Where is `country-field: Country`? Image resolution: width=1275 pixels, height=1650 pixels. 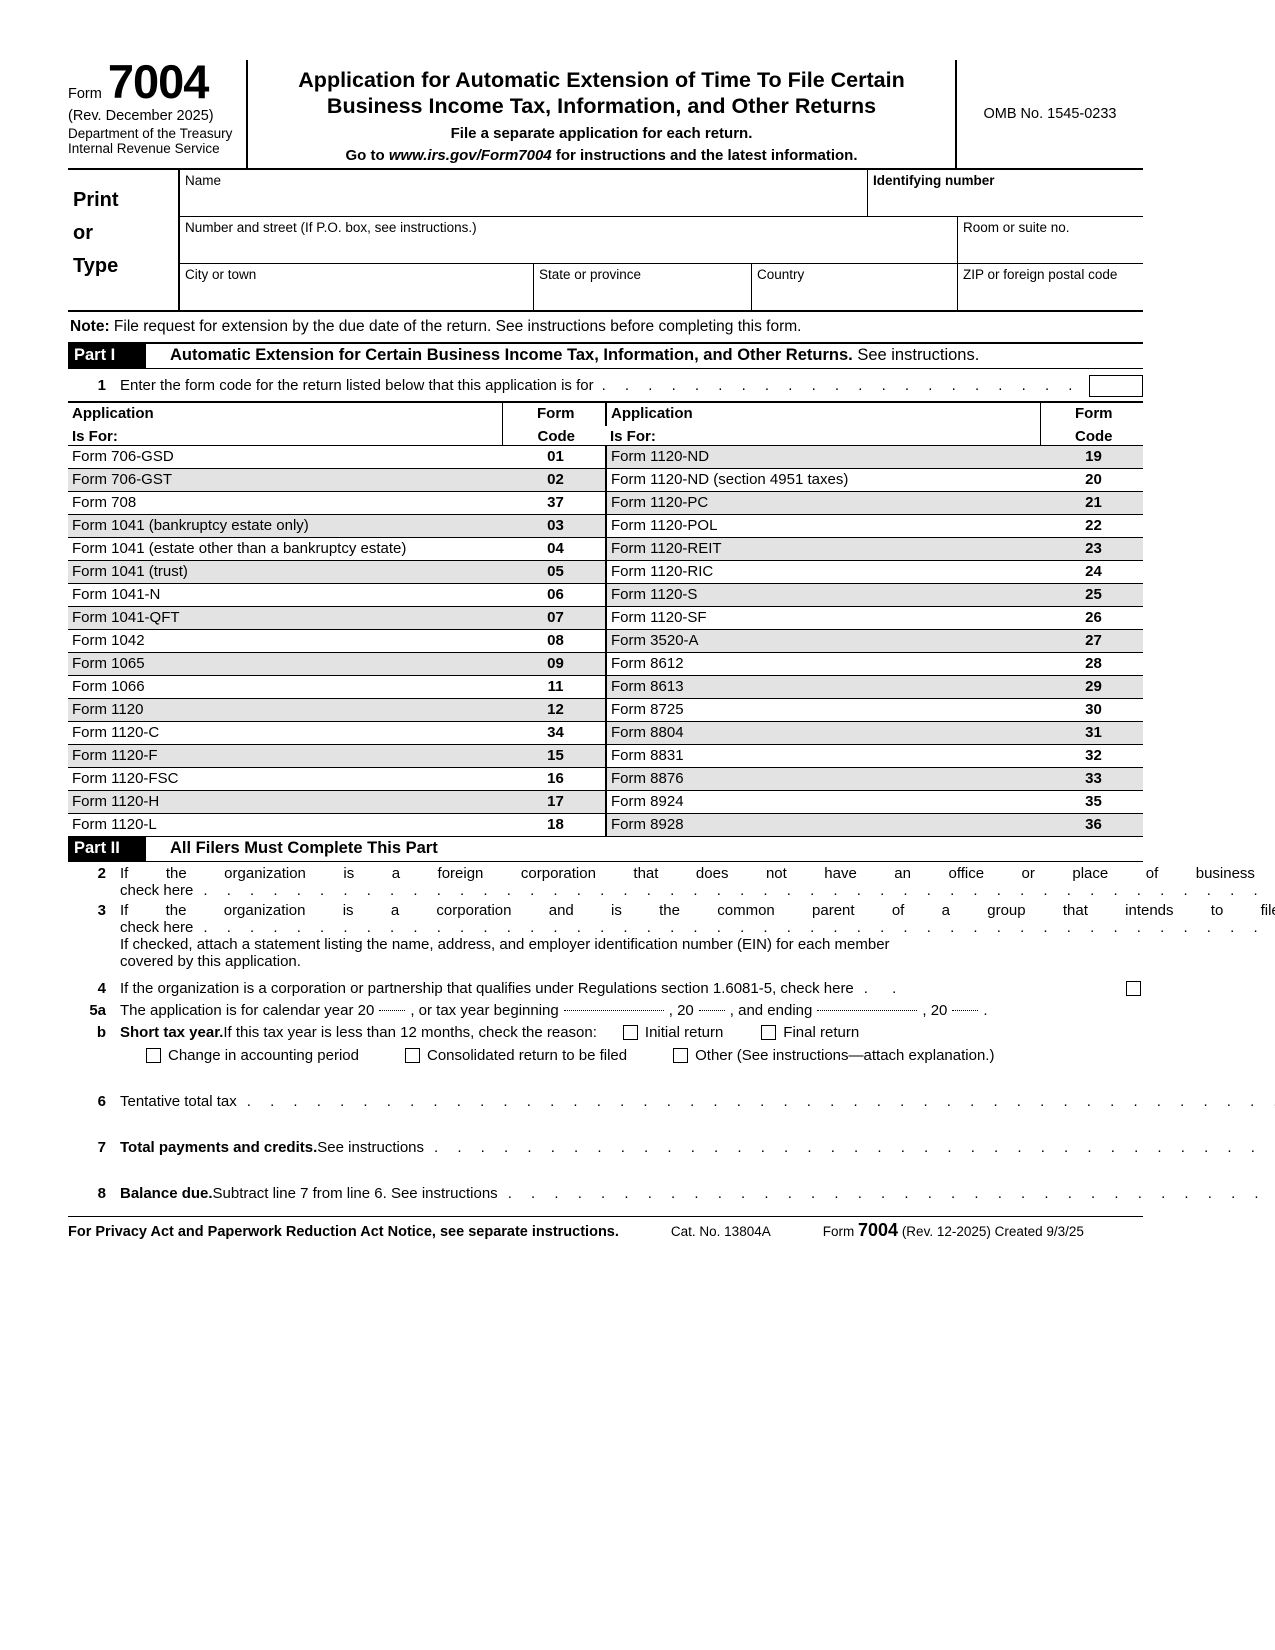 country-field: Country is located at coordinates (854, 286).